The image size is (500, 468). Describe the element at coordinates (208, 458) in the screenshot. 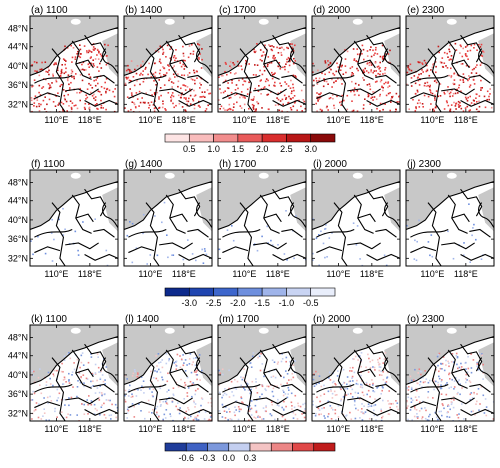

I see `colorbar-tick-label: -0.3` at that location.